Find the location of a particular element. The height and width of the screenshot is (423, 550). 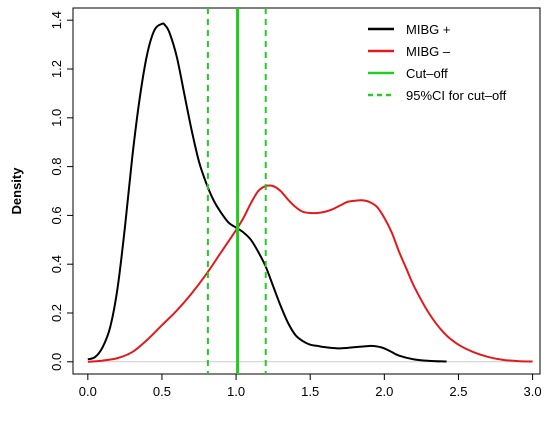

y-tick-label: 0.0 is located at coordinates (56, 362).